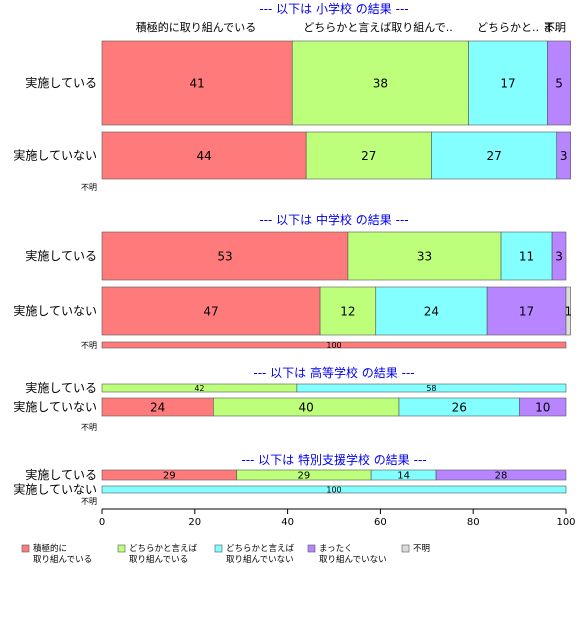 Image resolution: width=580 pixels, height=636 pixels. What do you see at coordinates (377, 27) in the screenshot?
I see `category-header-label: どちらかと言えば取り組んで..` at bounding box center [377, 27].